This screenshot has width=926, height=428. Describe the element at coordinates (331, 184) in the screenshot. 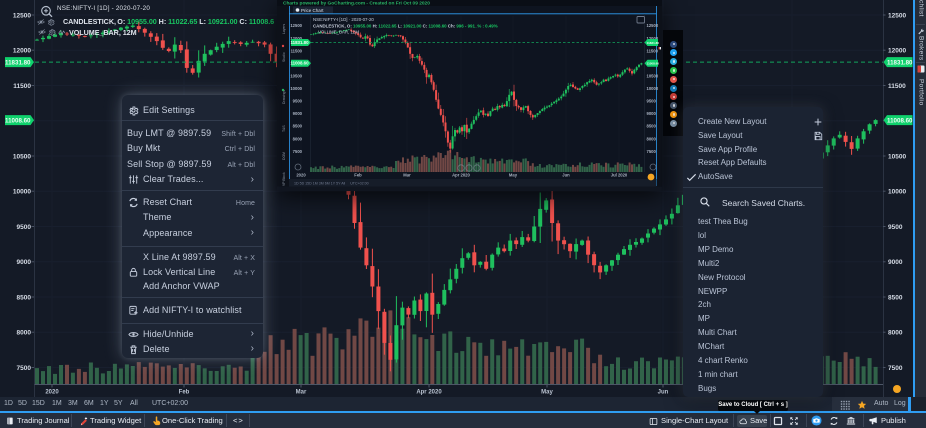

I see `svg-text:1D 5D 15D 1M 3M 6M 1Y 5: 1D 5D 15D 1M 3M 6M 1Y 5Y All UTC+02:00` at that location.